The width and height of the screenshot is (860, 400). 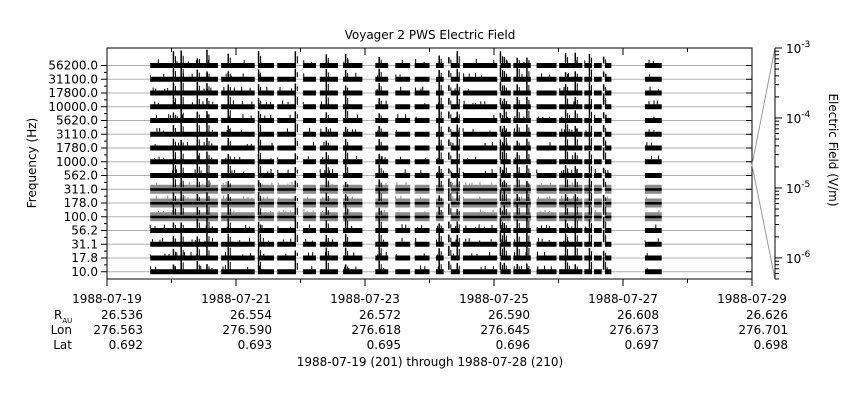 What do you see at coordinates (634, 330) in the screenshot?
I see `ephemeris-value: 276.673` at bounding box center [634, 330].